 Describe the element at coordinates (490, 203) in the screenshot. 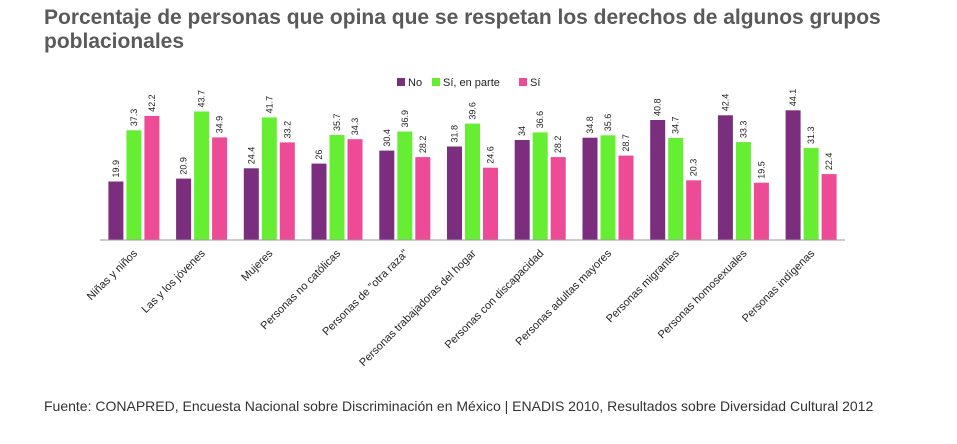

I see `bar-si-personas-trabajadoras-del-hogar` at that location.